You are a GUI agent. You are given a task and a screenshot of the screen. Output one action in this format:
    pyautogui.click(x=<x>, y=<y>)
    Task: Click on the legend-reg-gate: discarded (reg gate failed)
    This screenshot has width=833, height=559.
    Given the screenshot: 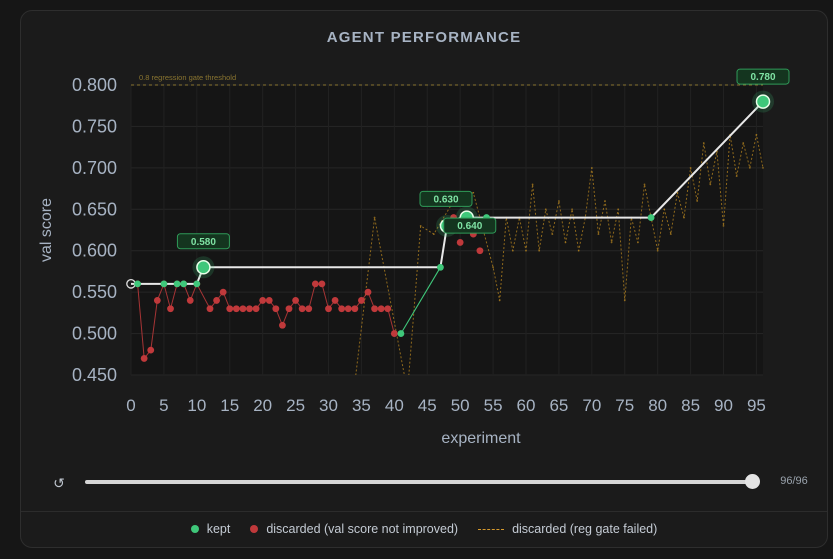 What is the action you would take?
    pyautogui.click(x=567, y=529)
    